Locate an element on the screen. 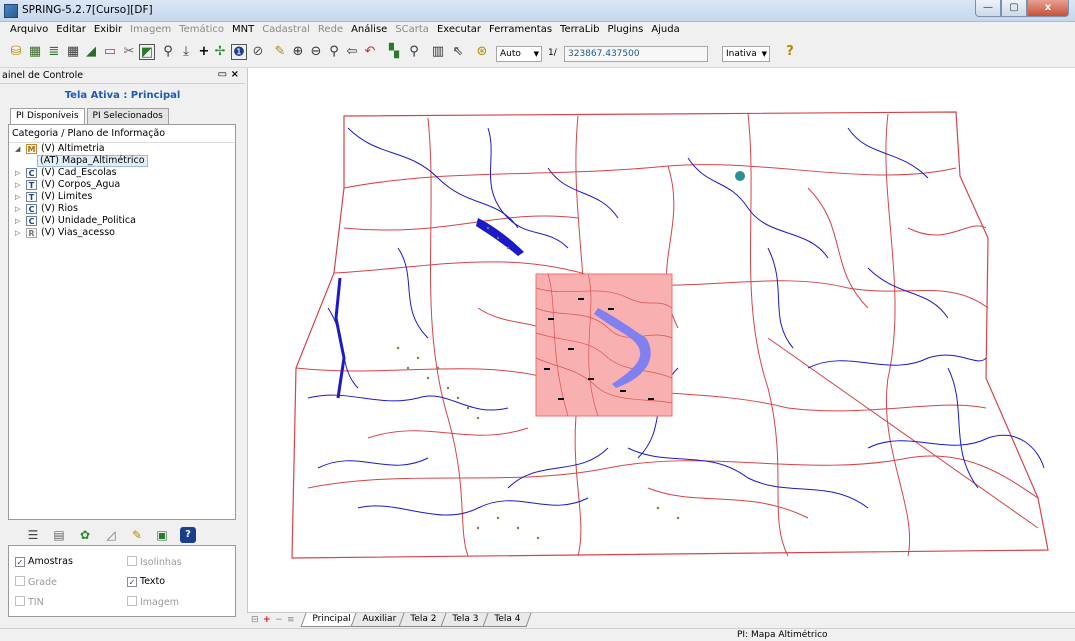 The image size is (1075, 641). layers-icon: ≣ is located at coordinates (54, 51).